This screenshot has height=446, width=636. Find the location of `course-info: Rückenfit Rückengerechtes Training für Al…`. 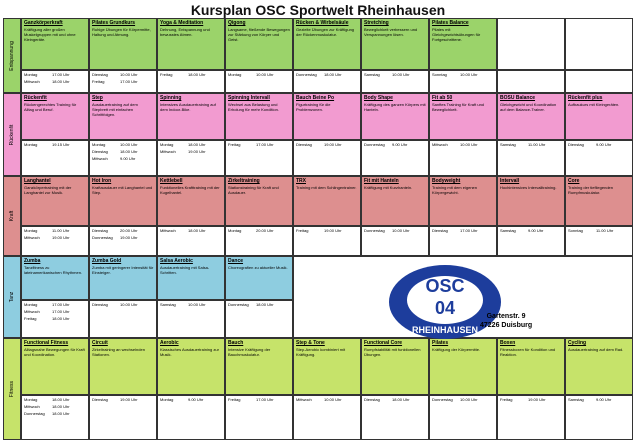

course-info: Rückenfit Rückengerechtes Training für Al… is located at coordinates (55, 116).